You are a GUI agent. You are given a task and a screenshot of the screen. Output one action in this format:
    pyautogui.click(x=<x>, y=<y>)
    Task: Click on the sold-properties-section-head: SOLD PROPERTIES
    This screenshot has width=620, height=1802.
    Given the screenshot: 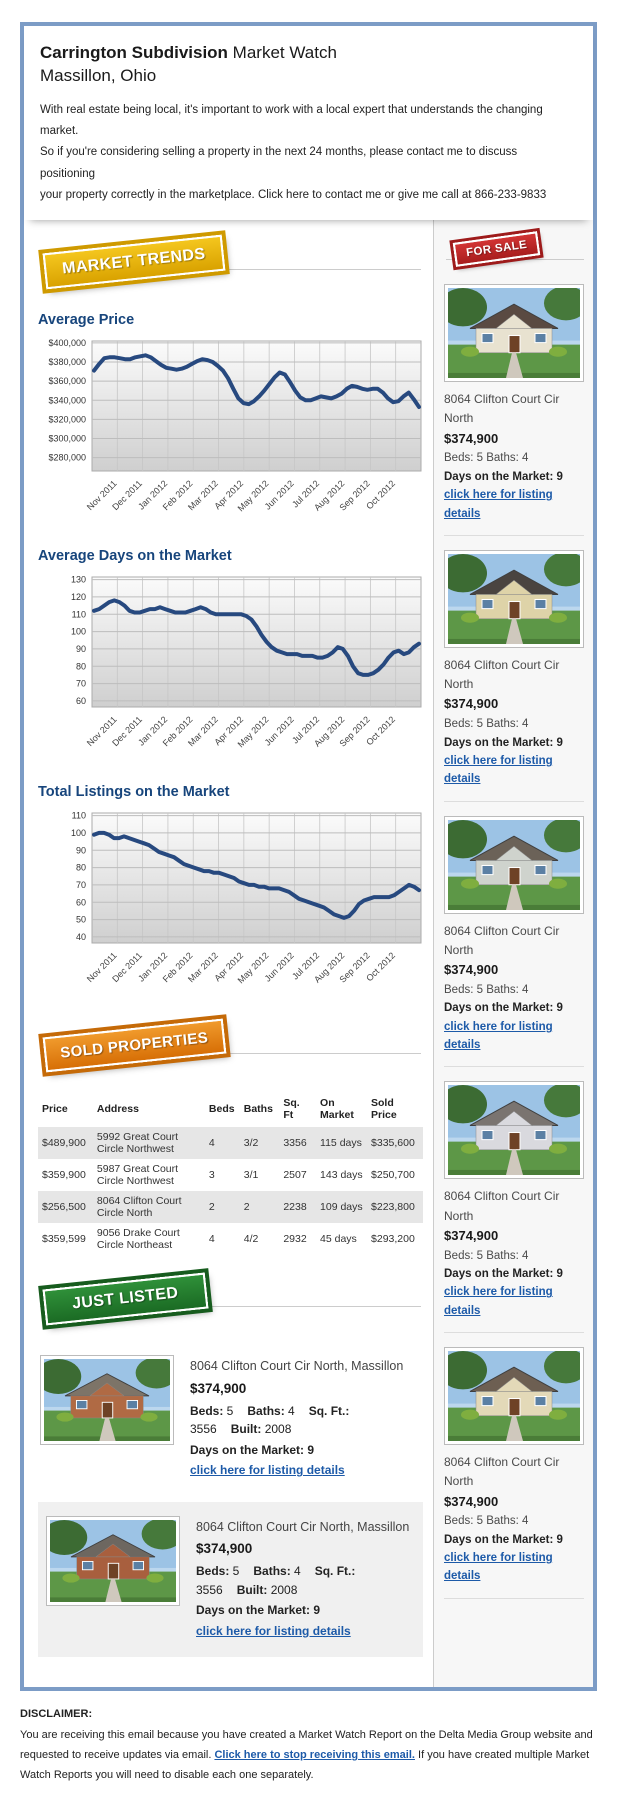 What is the action you would take?
    pyautogui.click(x=230, y=1050)
    